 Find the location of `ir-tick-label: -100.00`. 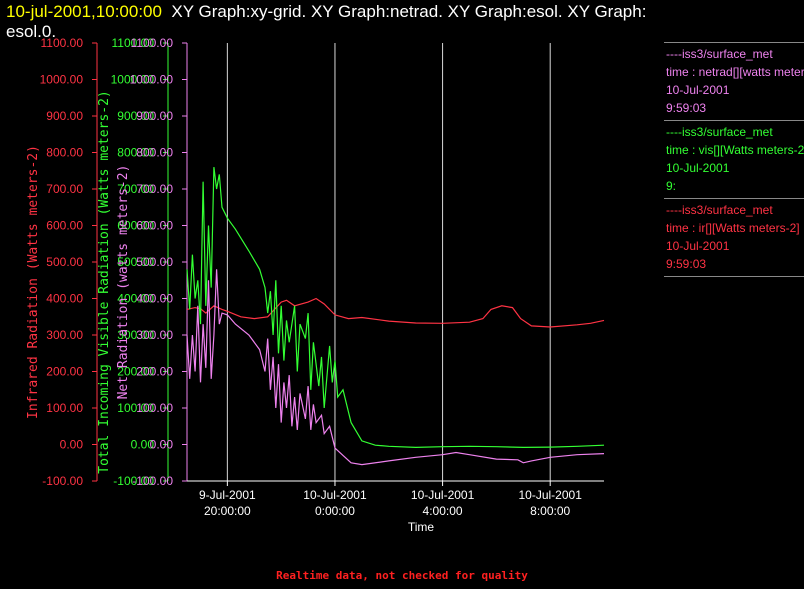

ir-tick-label: -100.00 is located at coordinates (62, 481).